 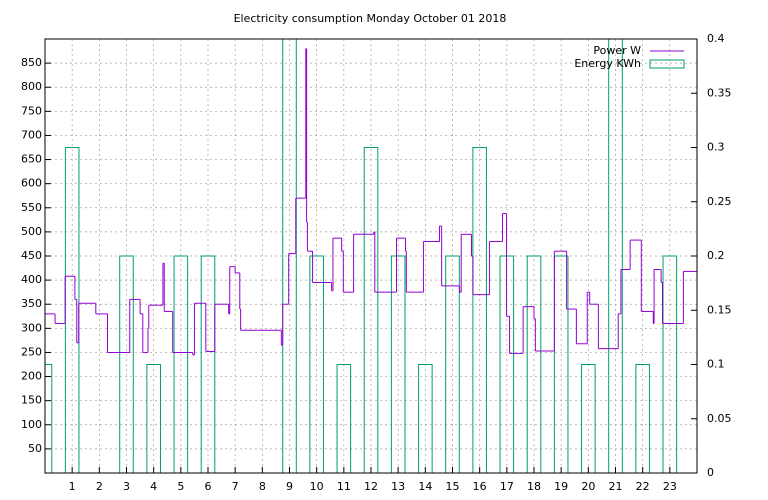 What do you see at coordinates (72, 486) in the screenshot?
I see `x-tick-label: 1` at bounding box center [72, 486].